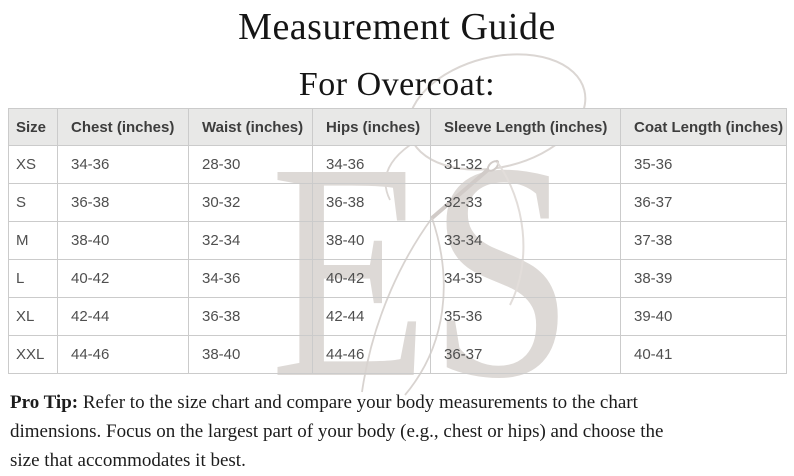 The height and width of the screenshot is (476, 794). What do you see at coordinates (703, 202) in the screenshot?
I see `cell-coat: 36-37` at bounding box center [703, 202].